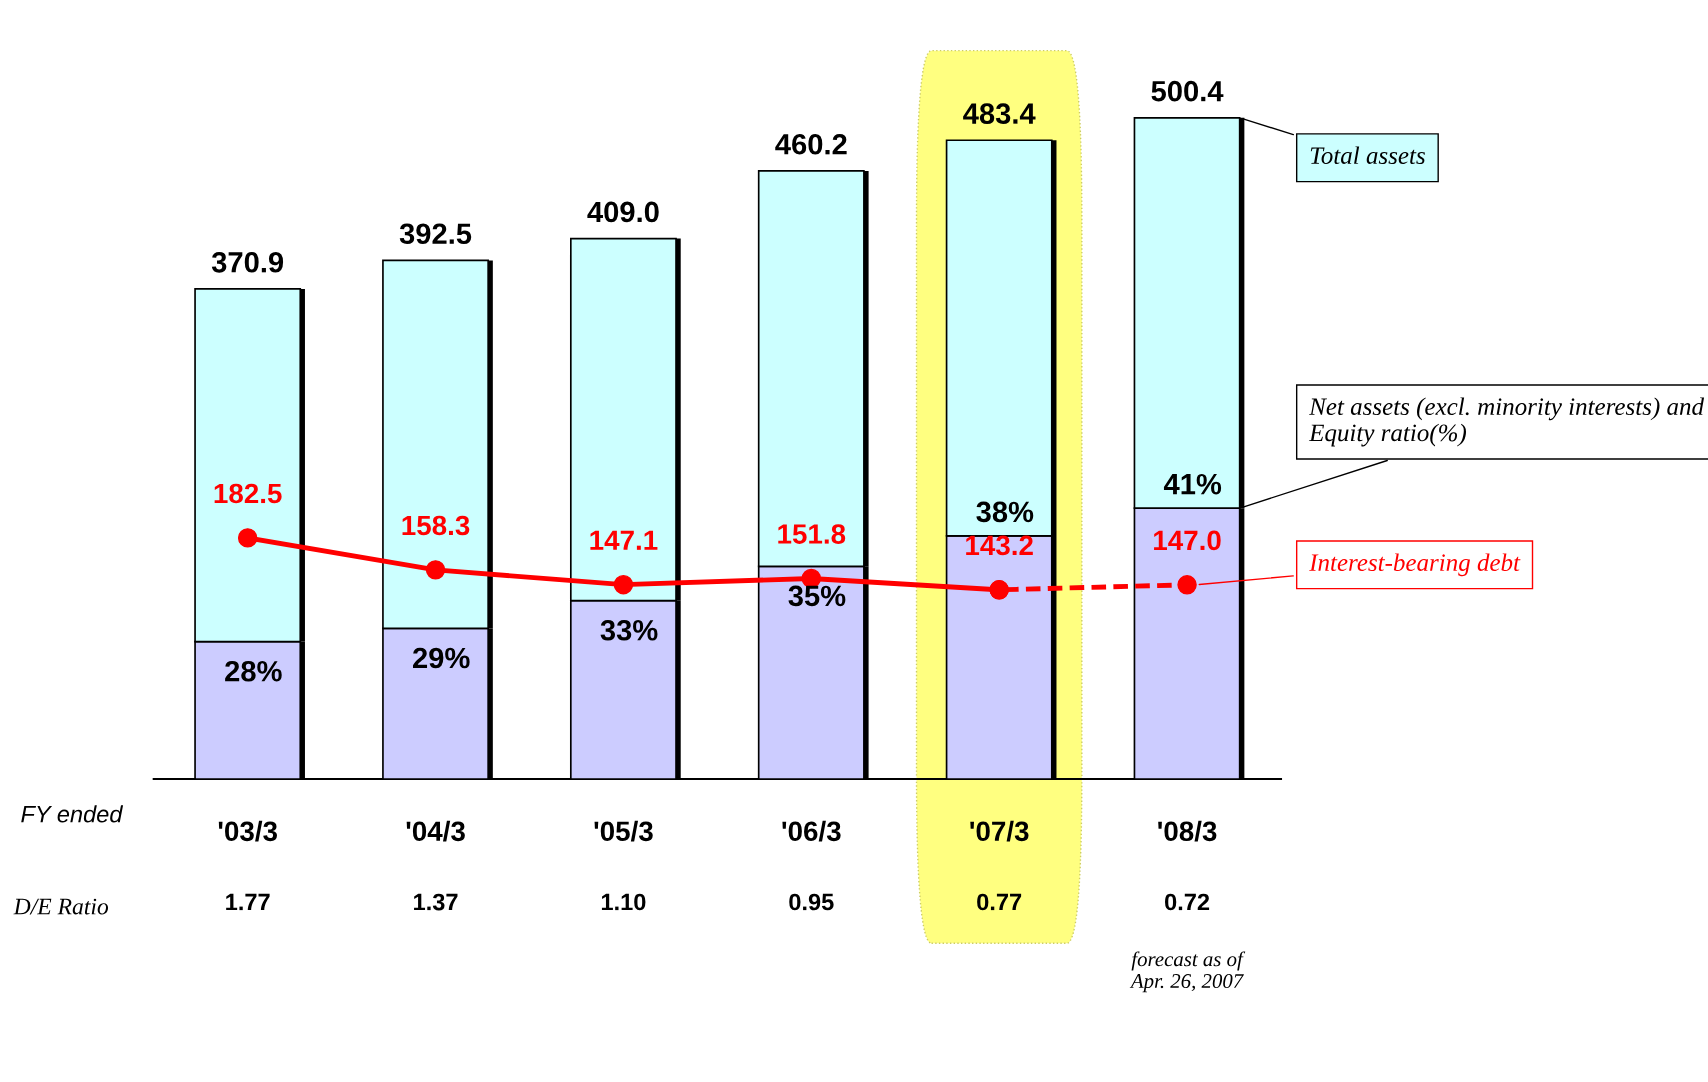 This screenshot has width=1708, height=1082. Describe the element at coordinates (1187, 91) in the screenshot. I see `total-label: 500.4` at that location.